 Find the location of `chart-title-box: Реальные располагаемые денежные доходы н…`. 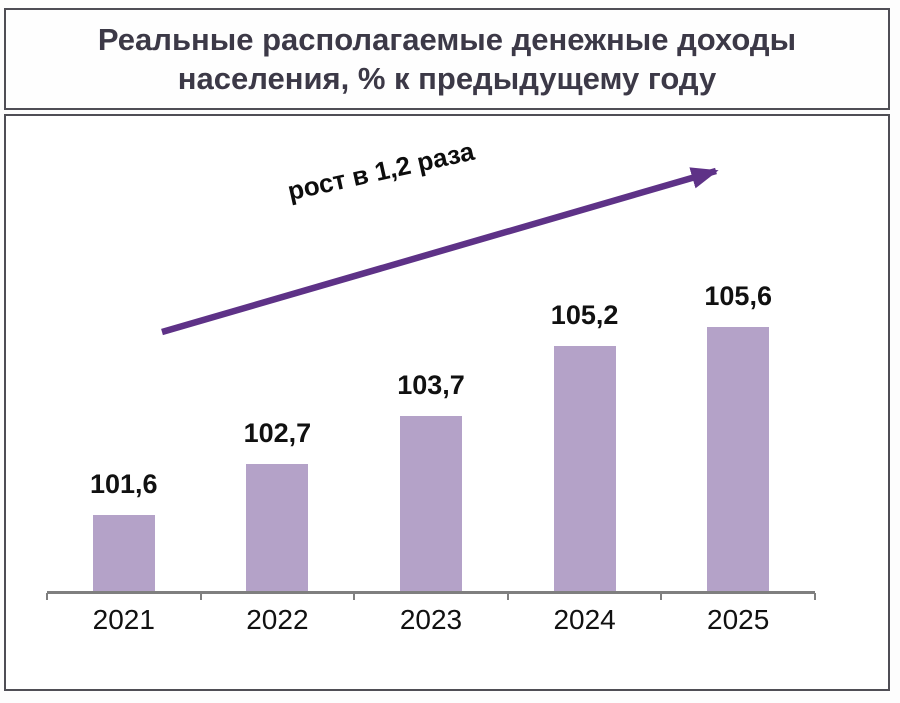

chart-title-box: Реальные располагаемые денежные доходы н… is located at coordinates (447, 59).